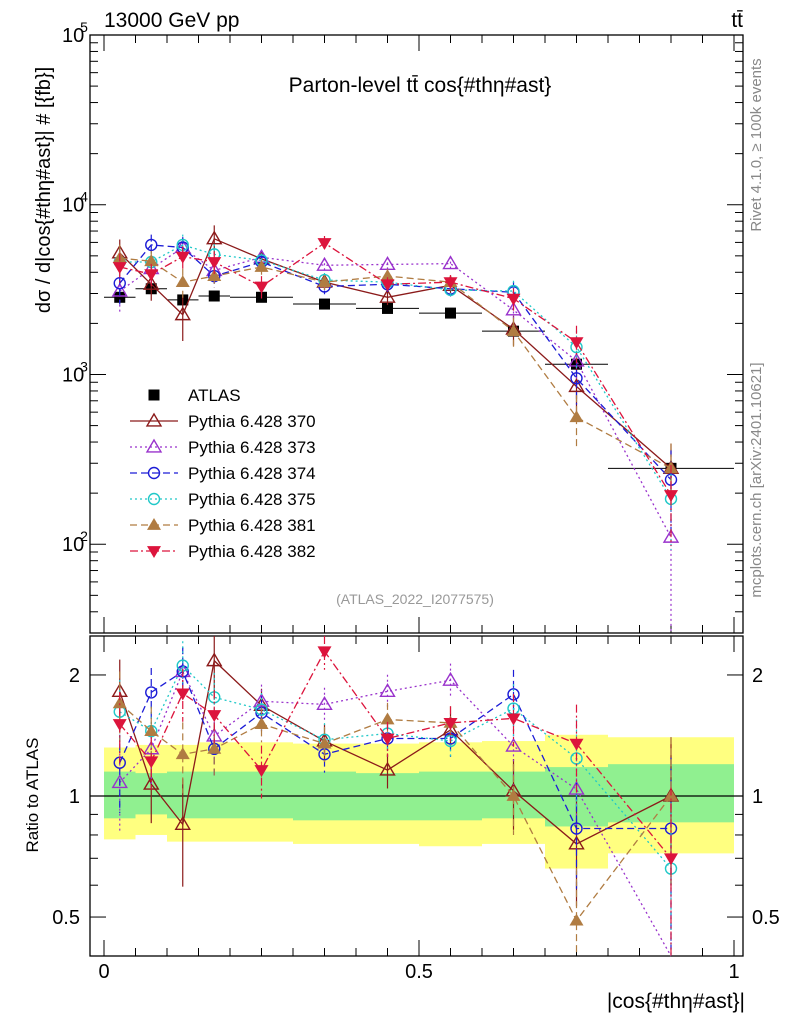  I want to click on main-y-tick-exponent: 5, so click(84, 27).